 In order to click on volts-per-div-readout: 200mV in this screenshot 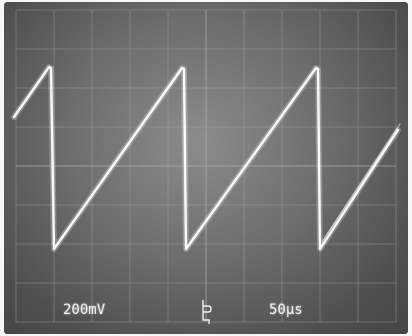, I will do `click(84, 310)`.